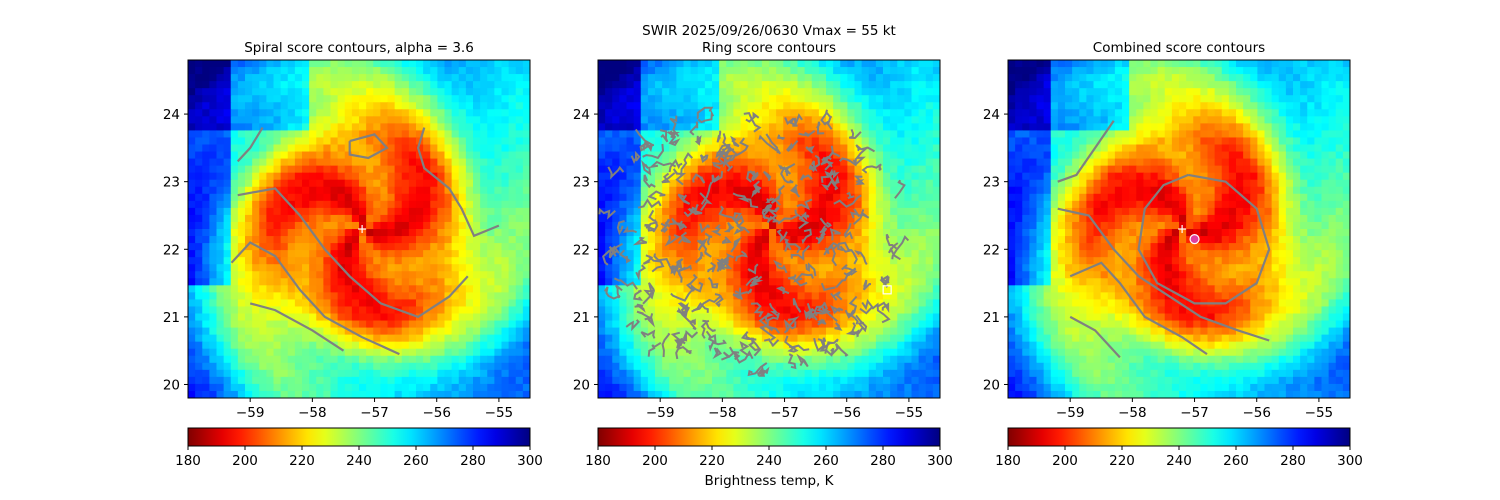 This screenshot has height=500, width=1500. What do you see at coordinates (581, 183) in the screenshot?
I see `y-tick-label: 23` at bounding box center [581, 183].